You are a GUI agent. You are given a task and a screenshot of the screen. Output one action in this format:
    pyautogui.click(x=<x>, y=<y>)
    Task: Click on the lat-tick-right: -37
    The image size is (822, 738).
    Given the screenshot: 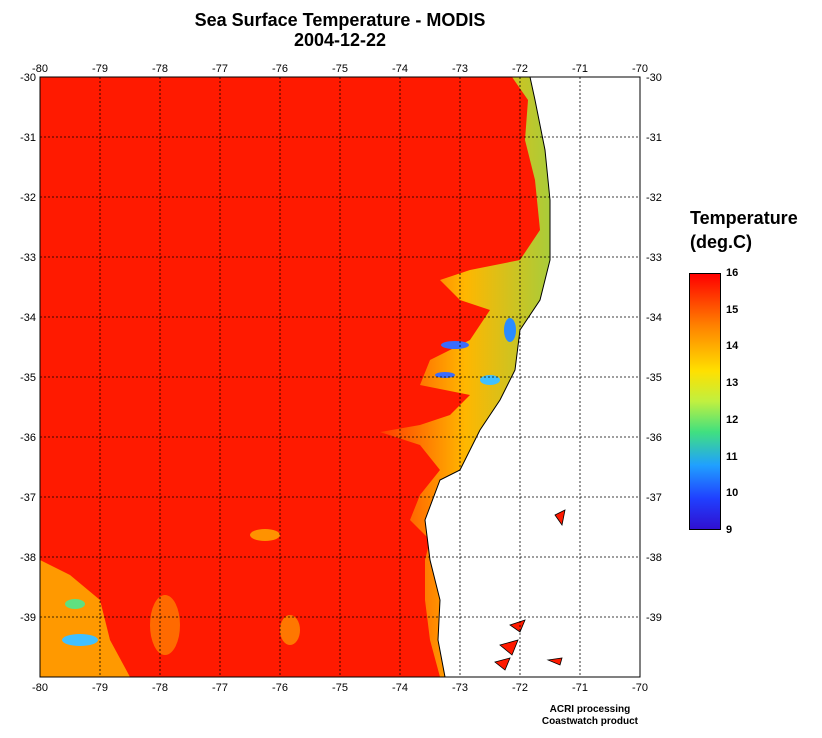 What is the action you would take?
    pyautogui.click(x=654, y=498)
    